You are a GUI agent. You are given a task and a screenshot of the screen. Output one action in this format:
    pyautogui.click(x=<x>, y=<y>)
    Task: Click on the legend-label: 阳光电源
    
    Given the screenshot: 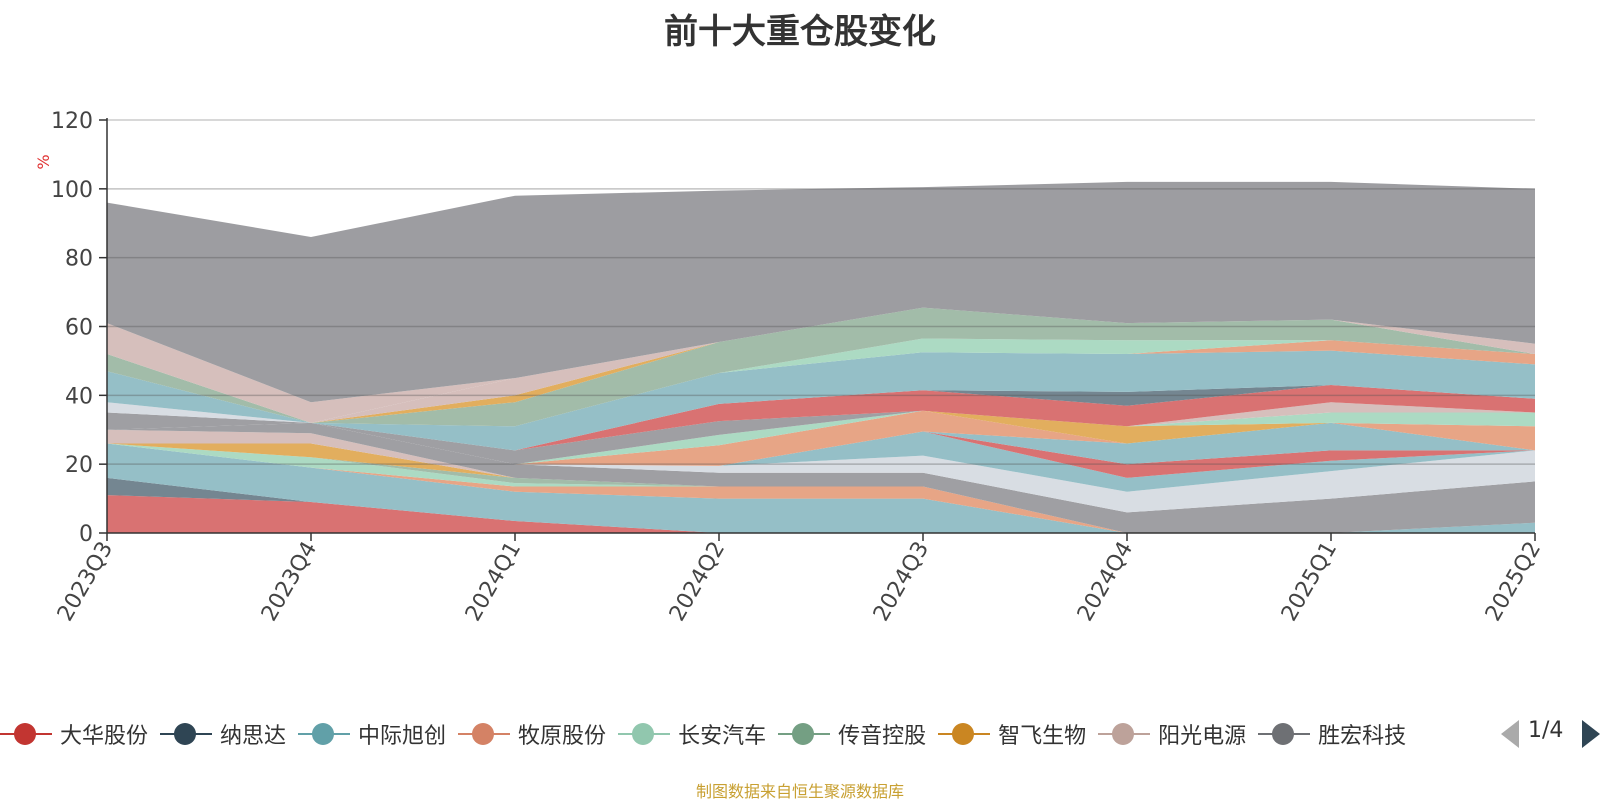 What is the action you would take?
    pyautogui.click(x=1202, y=736)
    